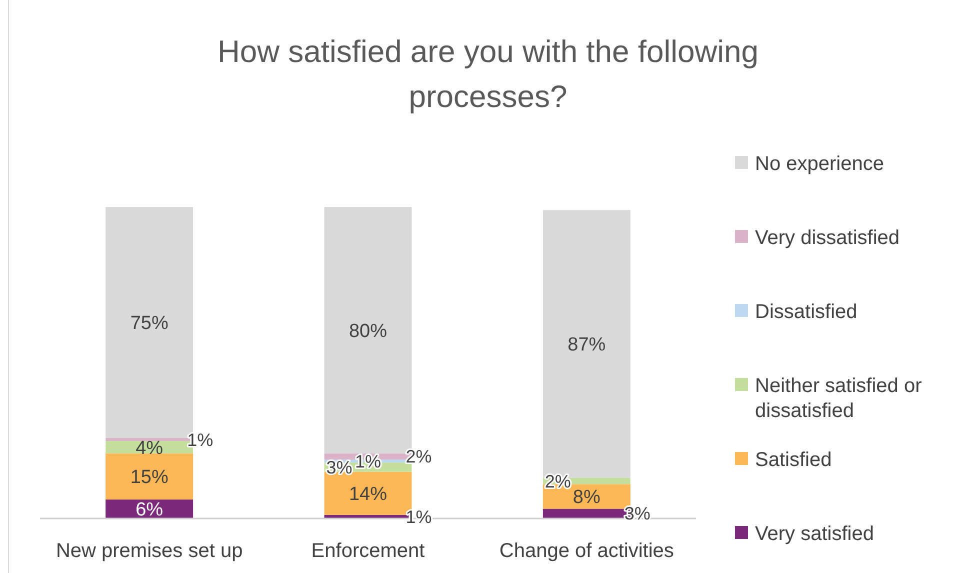 This screenshot has width=958, height=573. I want to click on legend-label: Neither satisfied or dissatisfied, so click(838, 398).